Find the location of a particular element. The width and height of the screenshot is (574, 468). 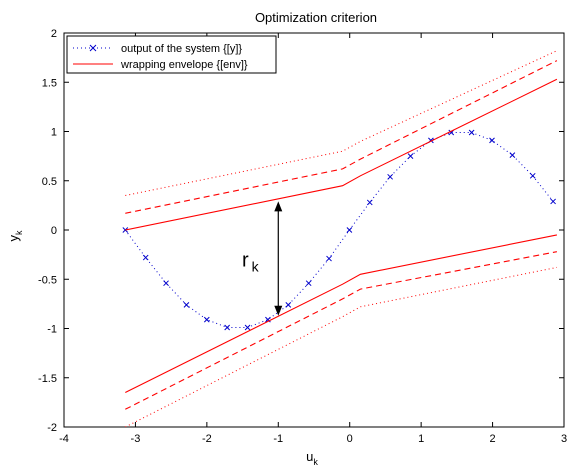

x-tick-label: 1 is located at coordinates (421, 439).